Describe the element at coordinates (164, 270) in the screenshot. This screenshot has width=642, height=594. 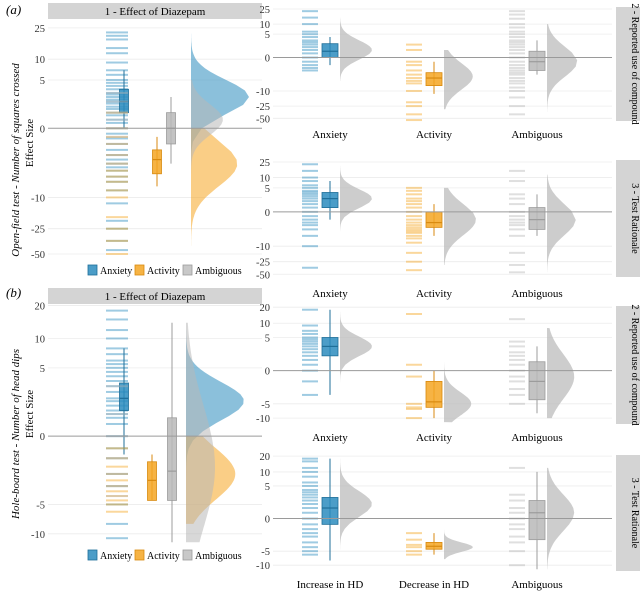
I see `legend-a: Anxiety Activity Ambiguous` at that location.